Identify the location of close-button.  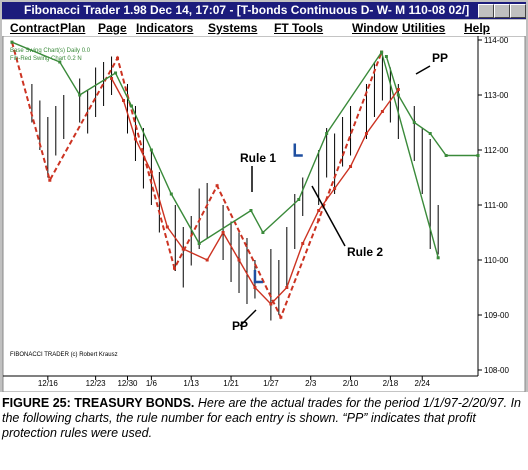
(518, 11).